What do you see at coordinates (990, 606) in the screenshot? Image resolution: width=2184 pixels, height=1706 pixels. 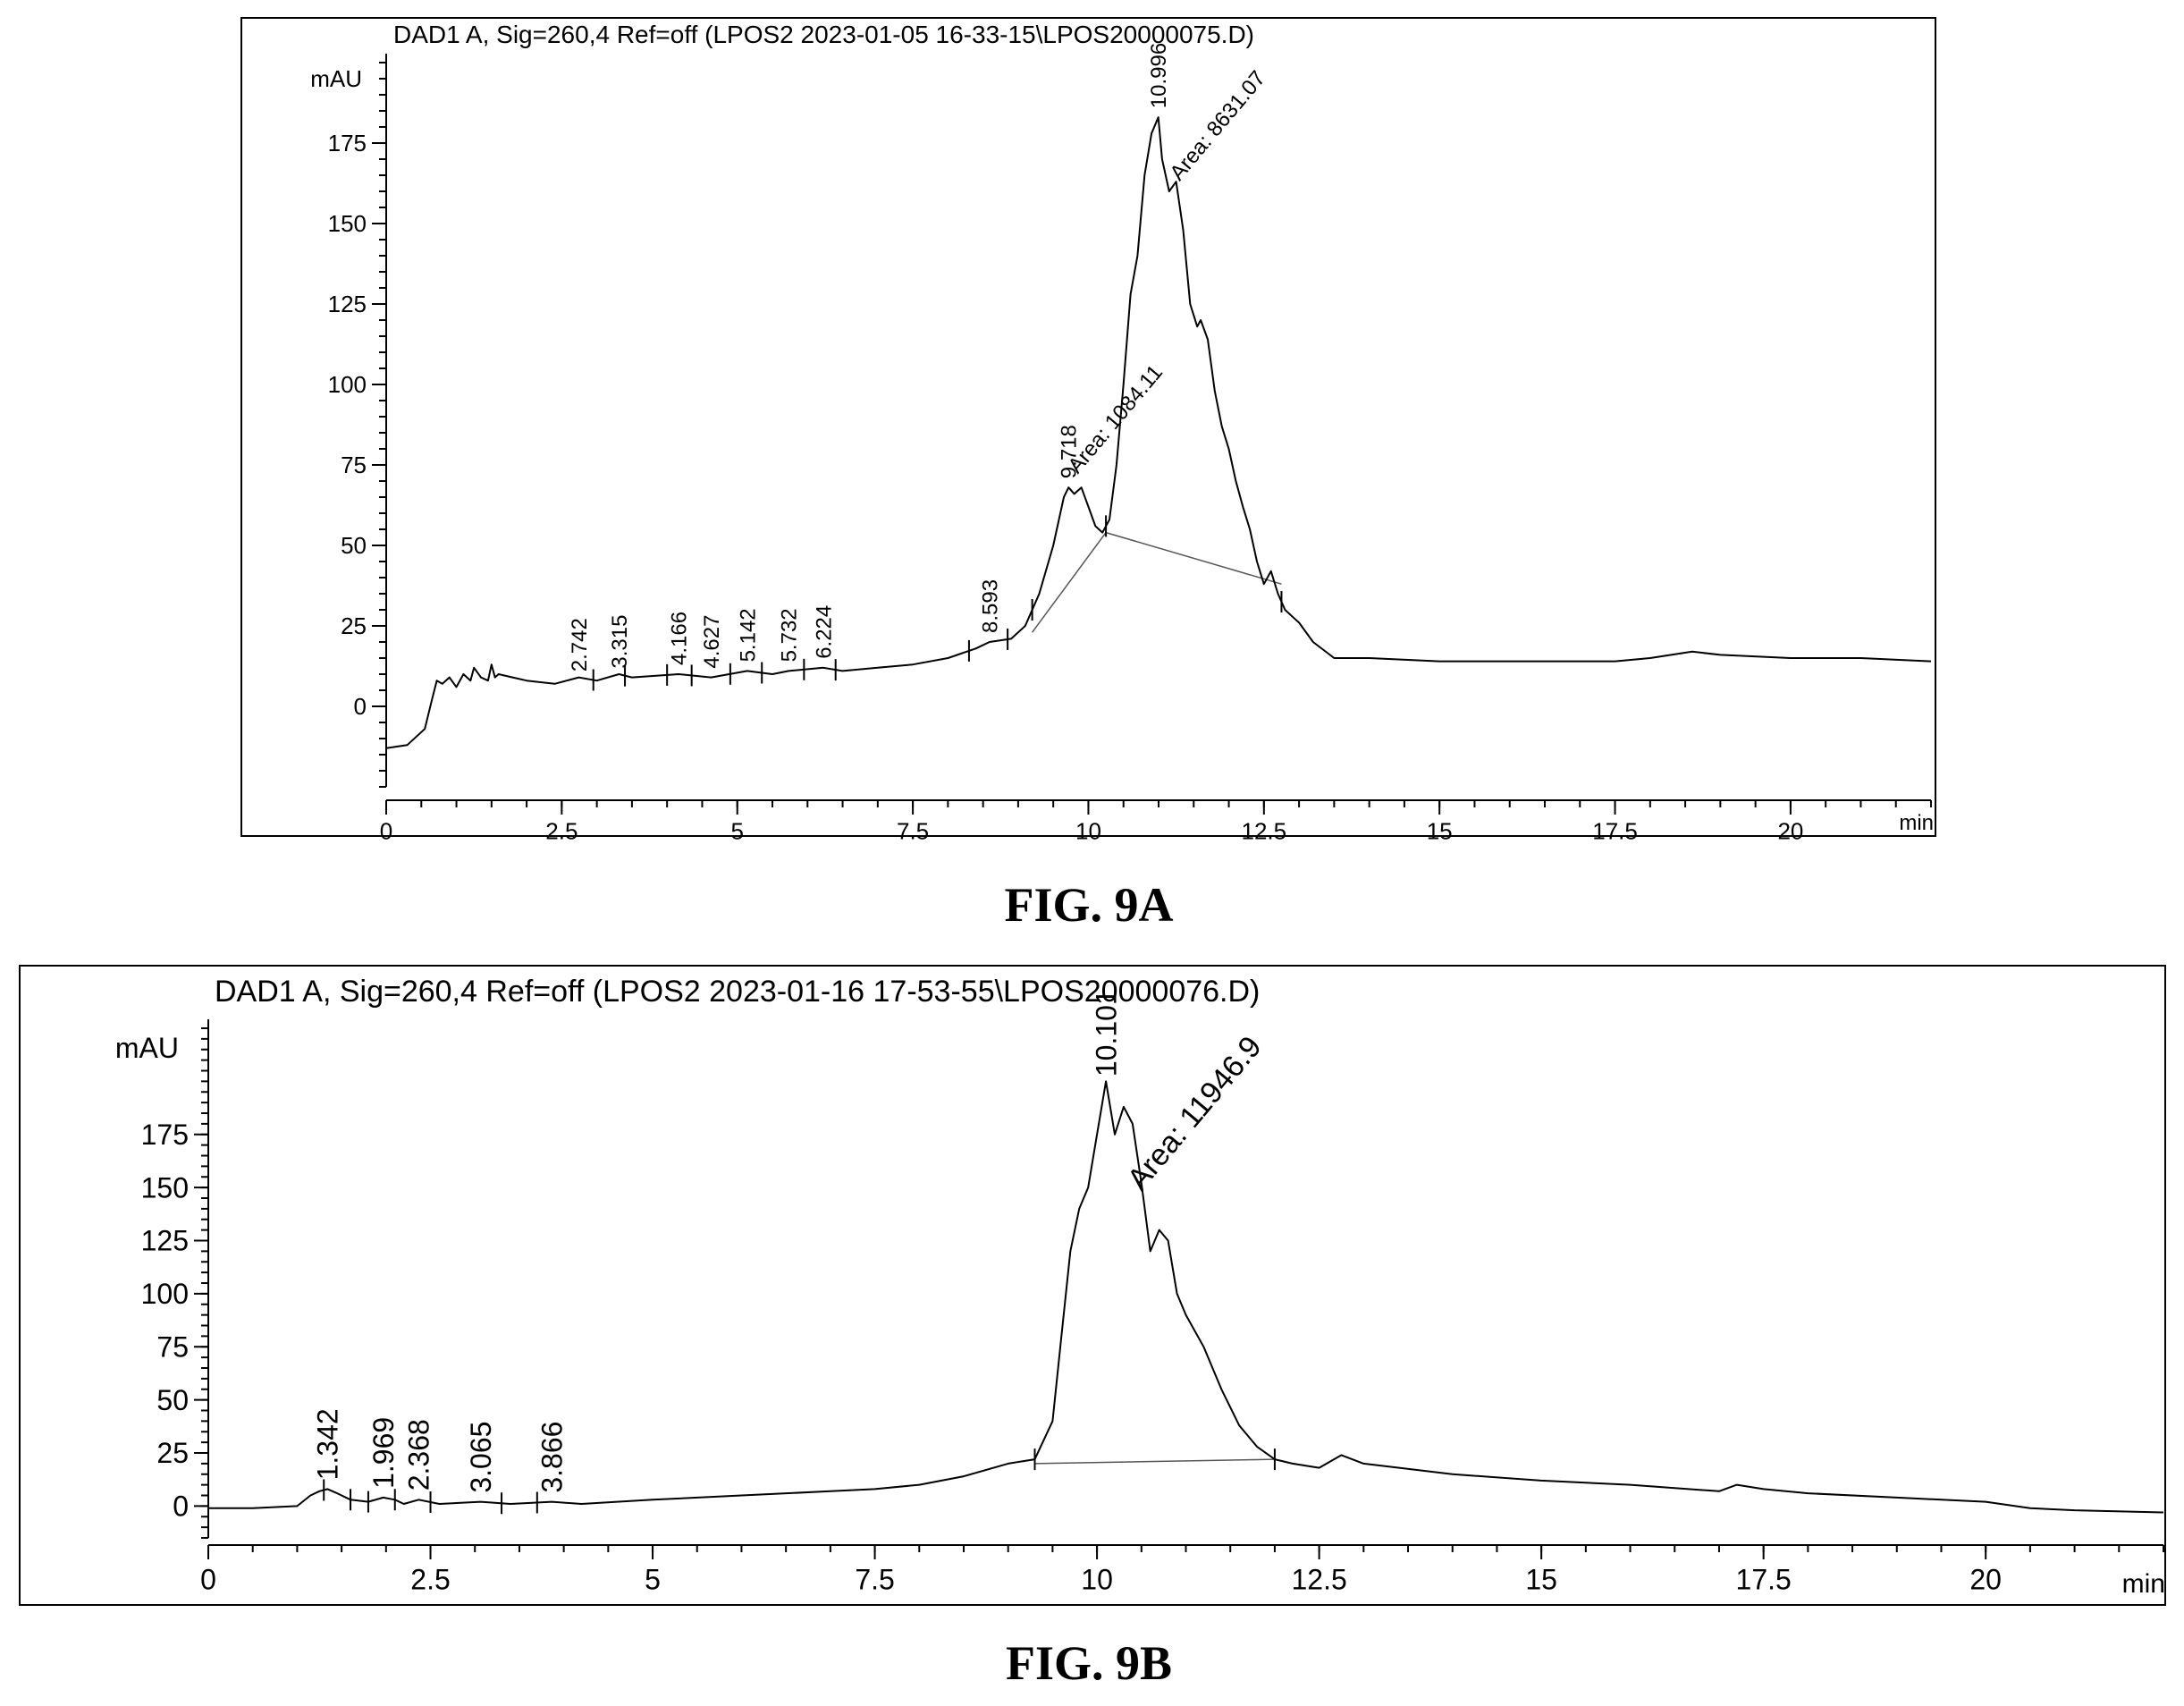 I see `peak-label: 8.593` at bounding box center [990, 606].